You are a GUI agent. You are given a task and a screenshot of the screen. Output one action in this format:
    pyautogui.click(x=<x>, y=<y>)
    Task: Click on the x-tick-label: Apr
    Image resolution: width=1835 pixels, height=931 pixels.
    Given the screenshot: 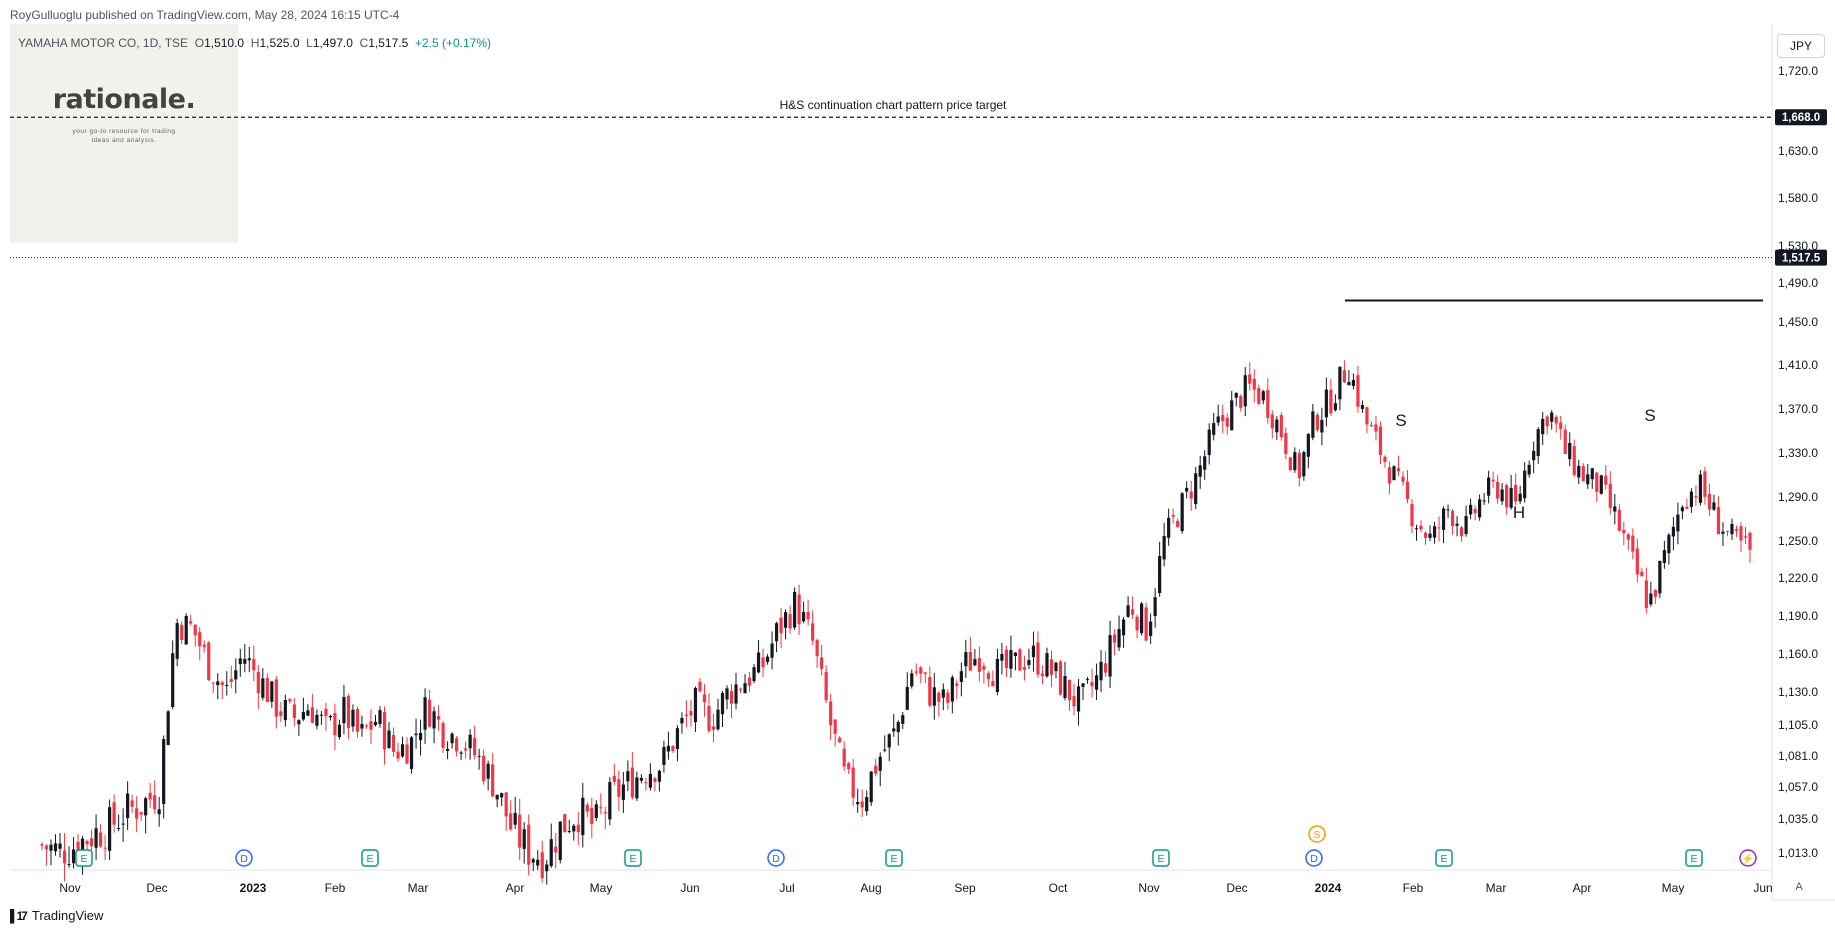 What is the action you would take?
    pyautogui.click(x=1582, y=888)
    